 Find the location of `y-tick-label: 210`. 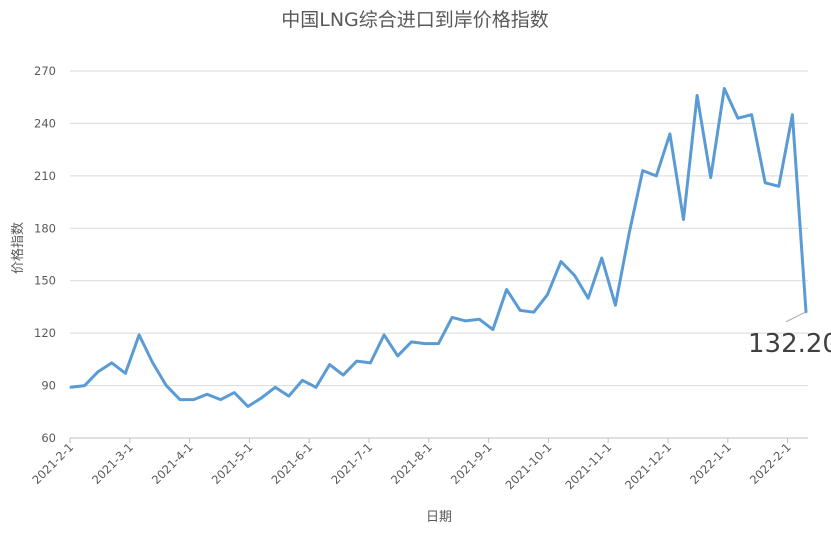

y-tick-label: 210 is located at coordinates (45, 176).